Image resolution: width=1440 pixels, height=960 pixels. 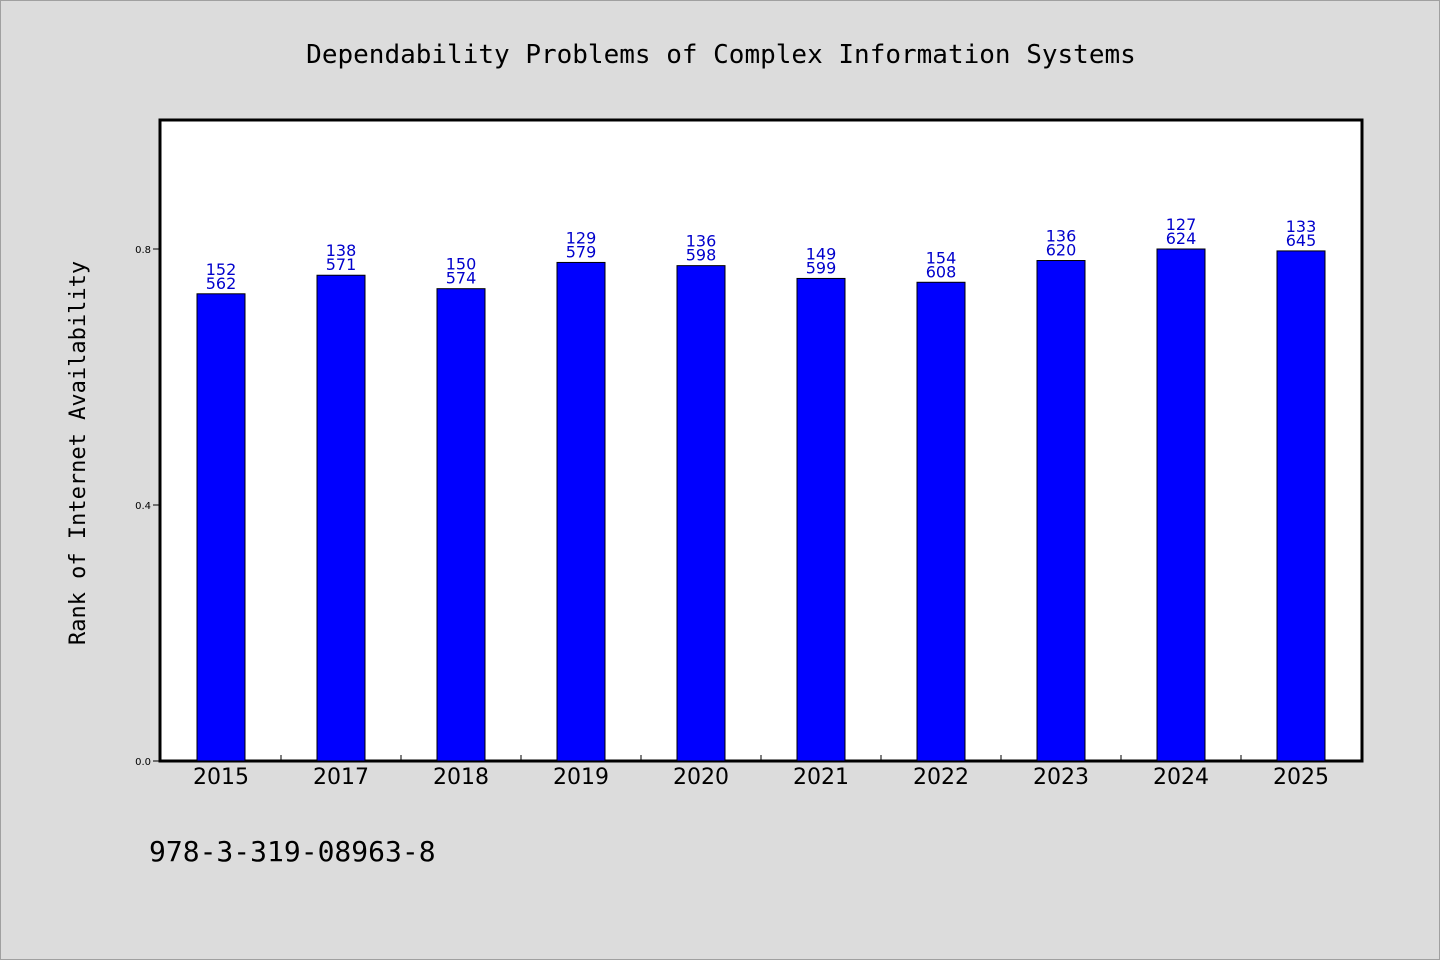 I want to click on x-tick-label: 2024, so click(x=1181, y=777).